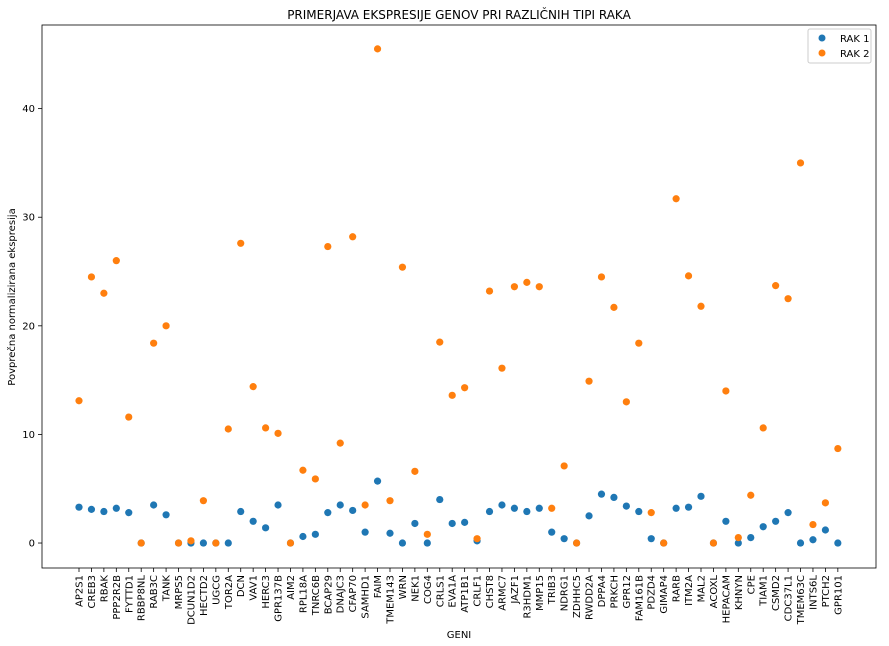  What do you see at coordinates (689, 590) in the screenshot?
I see `x-tick-label-itm2a: ITM2A` at bounding box center [689, 590].